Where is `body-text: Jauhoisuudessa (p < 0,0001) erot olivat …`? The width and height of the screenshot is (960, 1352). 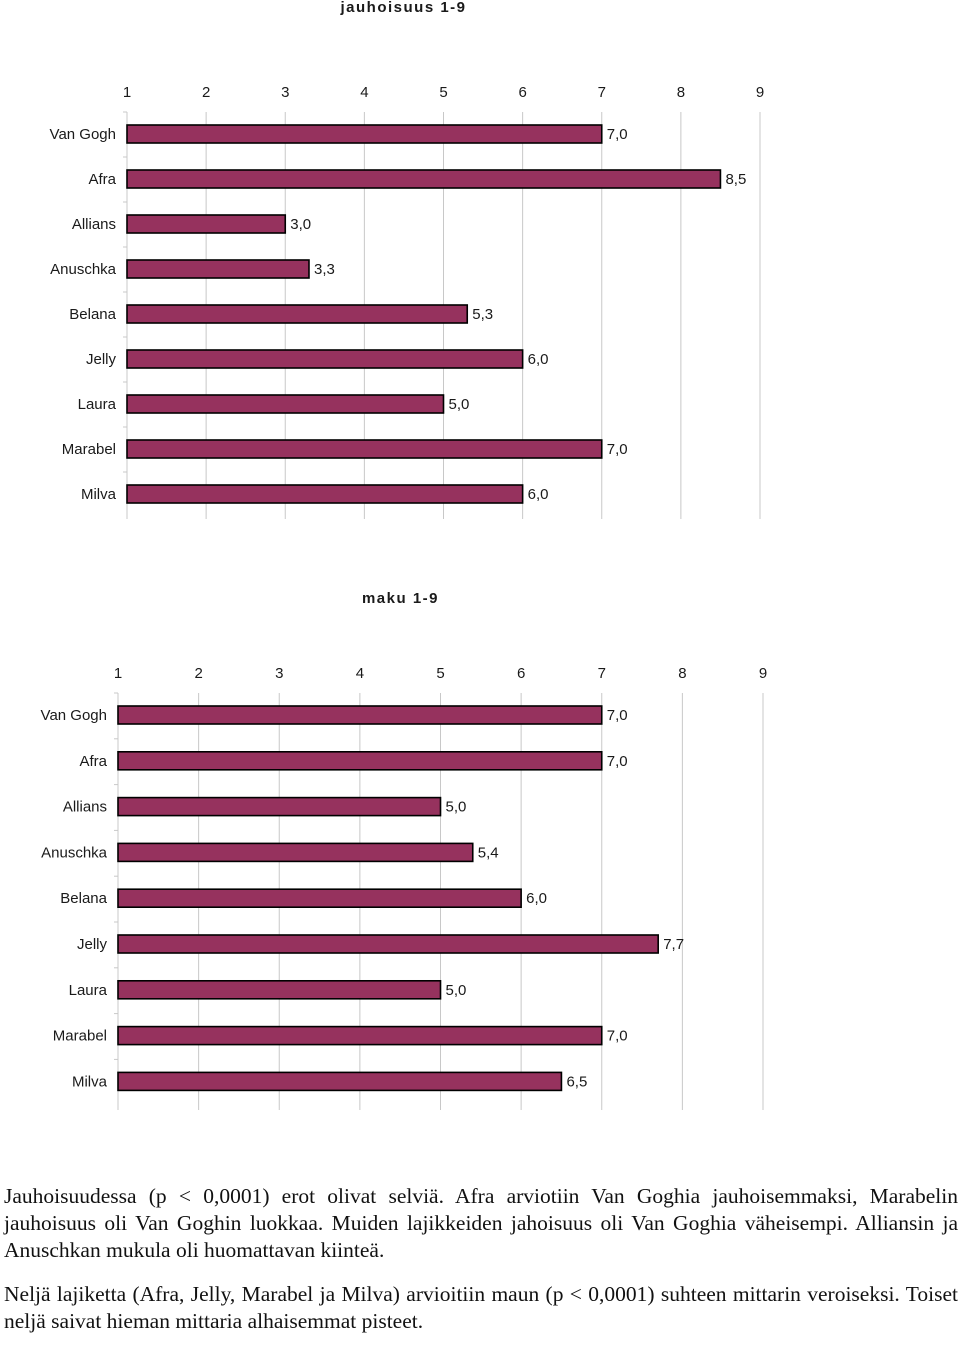 body-text: Jauhoisuudessa (p < 0,0001) erot olivat … is located at coordinates (481, 1267).